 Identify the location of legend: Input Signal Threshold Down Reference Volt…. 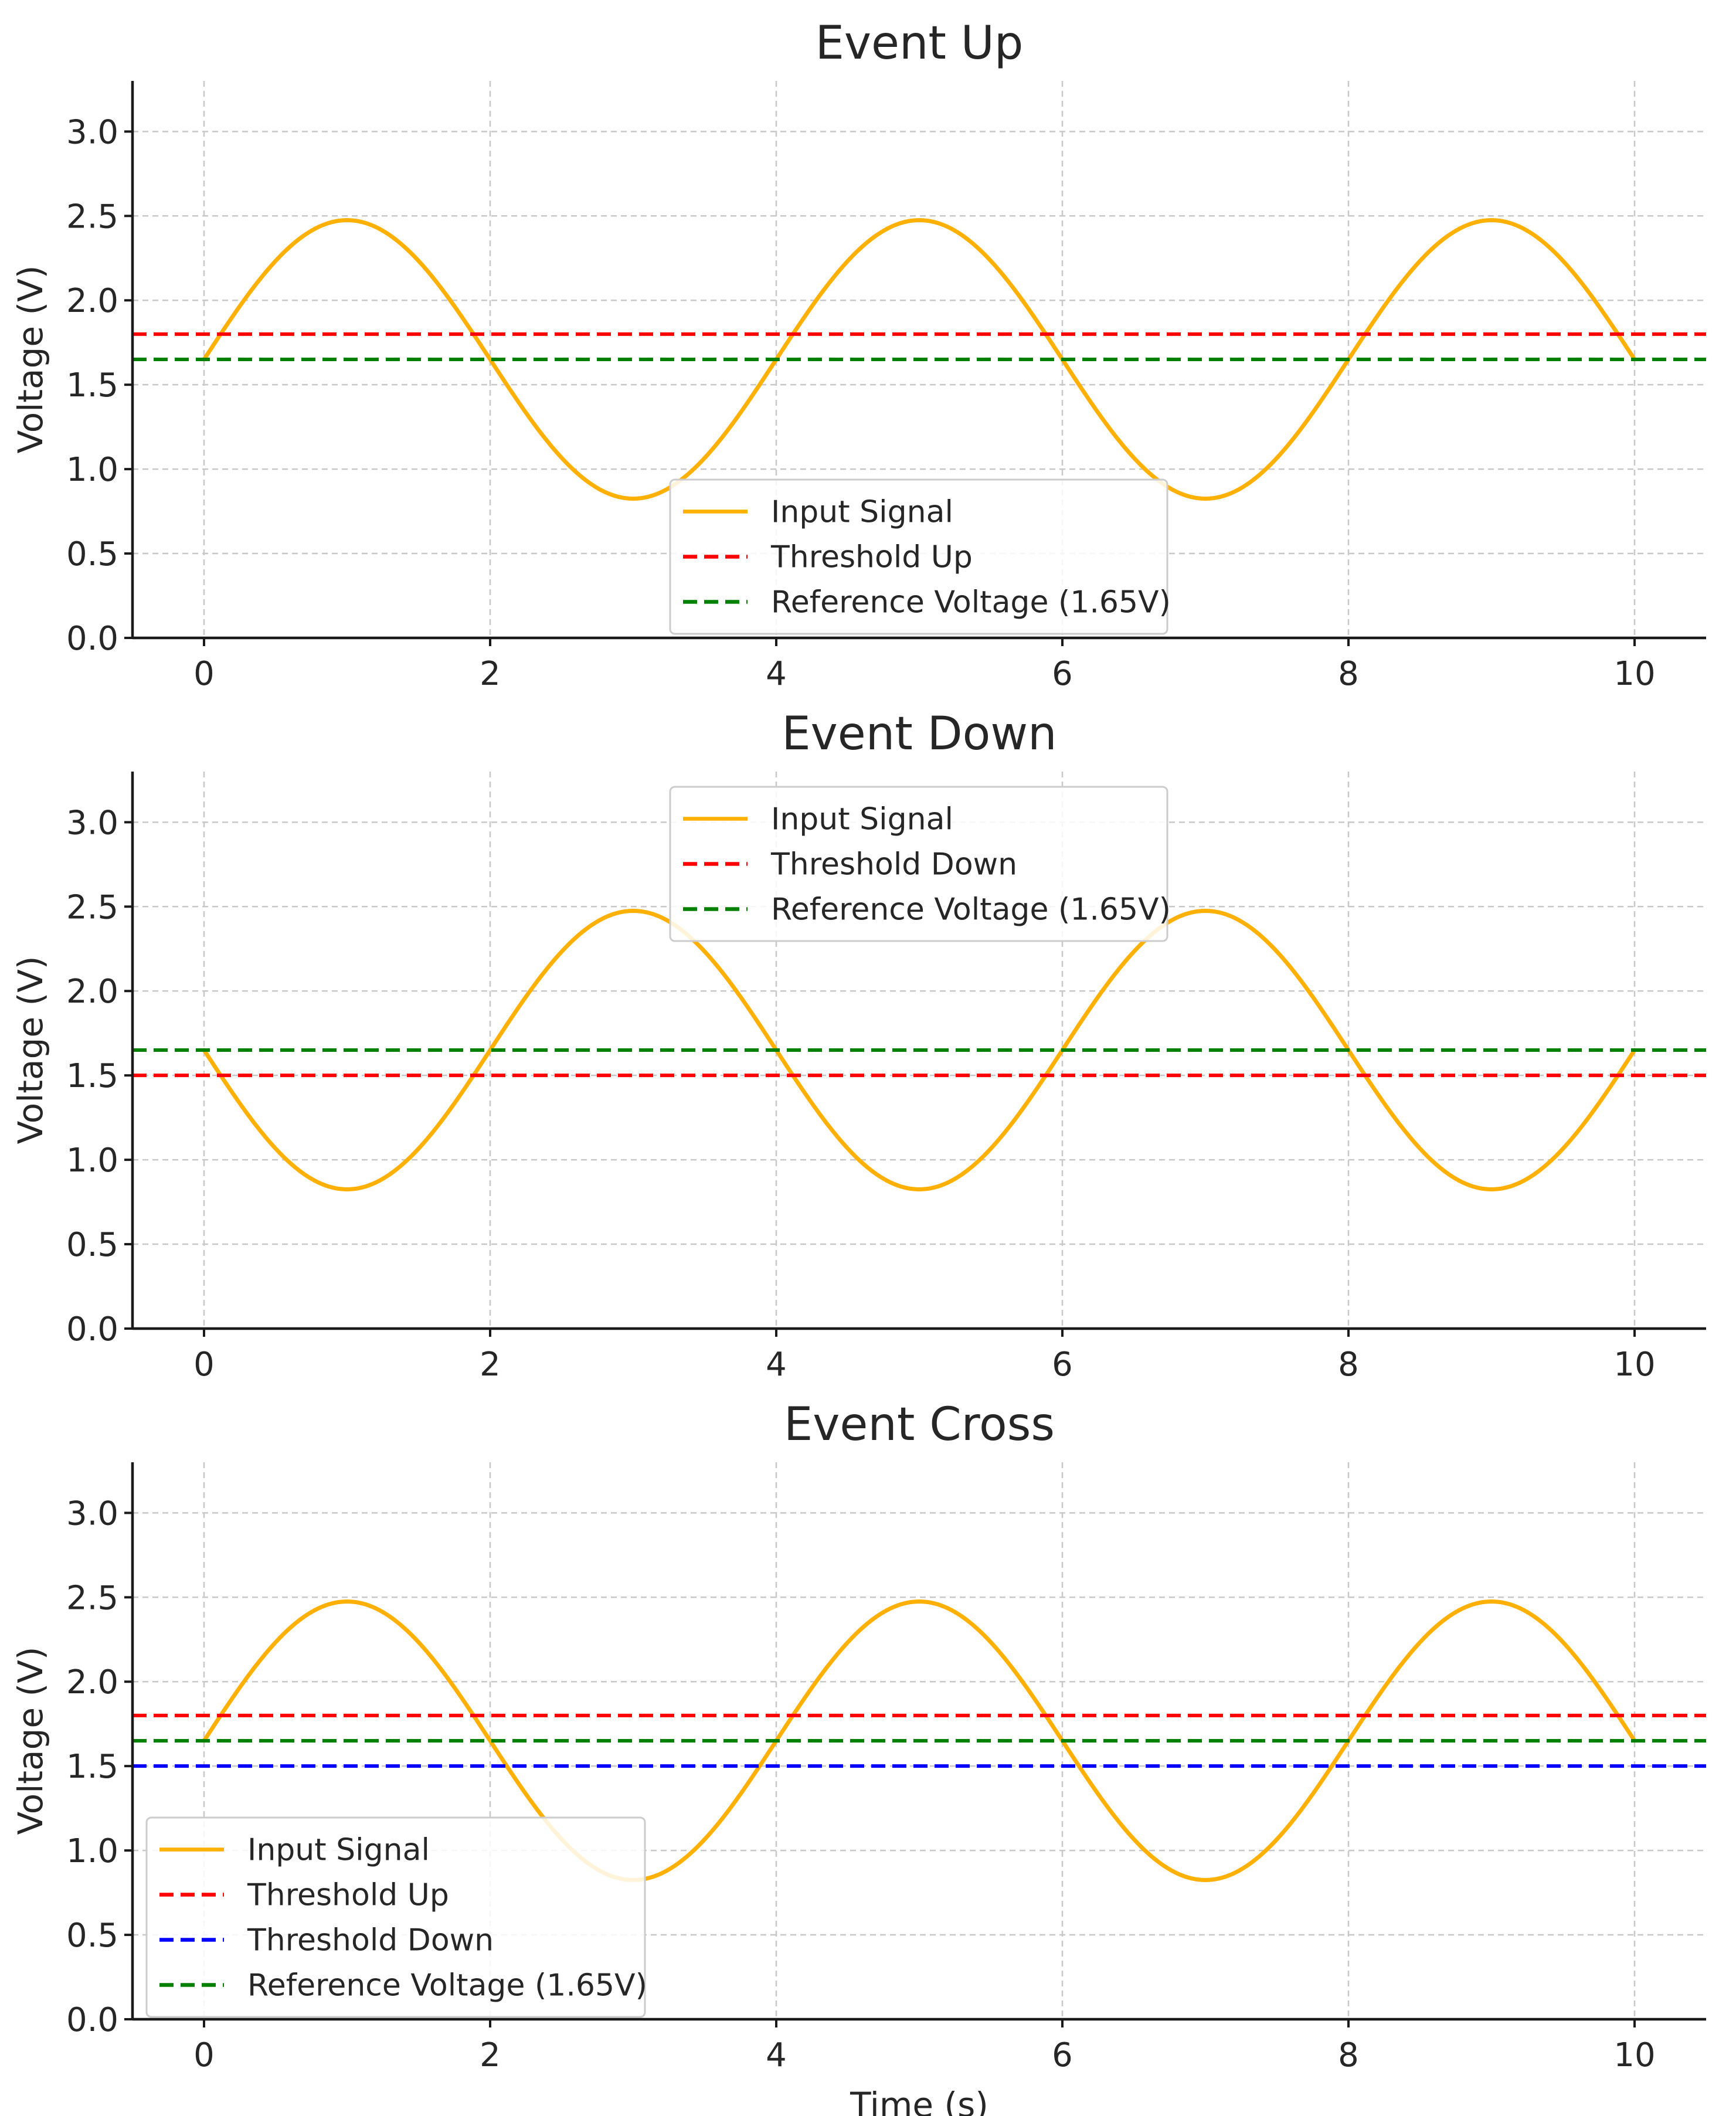
(920, 864).